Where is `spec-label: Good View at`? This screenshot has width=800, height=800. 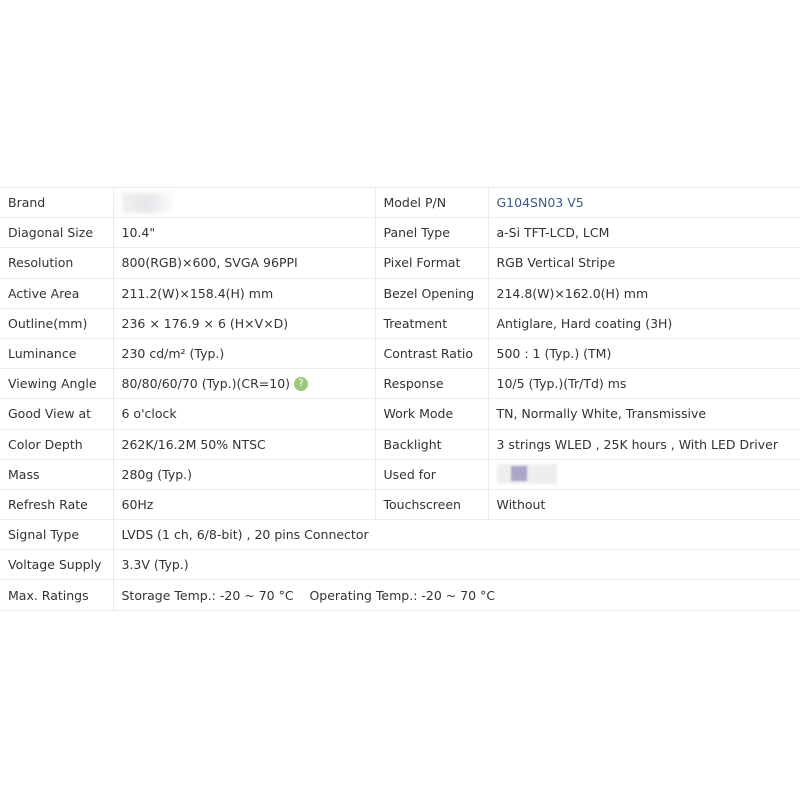
spec-label: Good View at is located at coordinates (57, 414).